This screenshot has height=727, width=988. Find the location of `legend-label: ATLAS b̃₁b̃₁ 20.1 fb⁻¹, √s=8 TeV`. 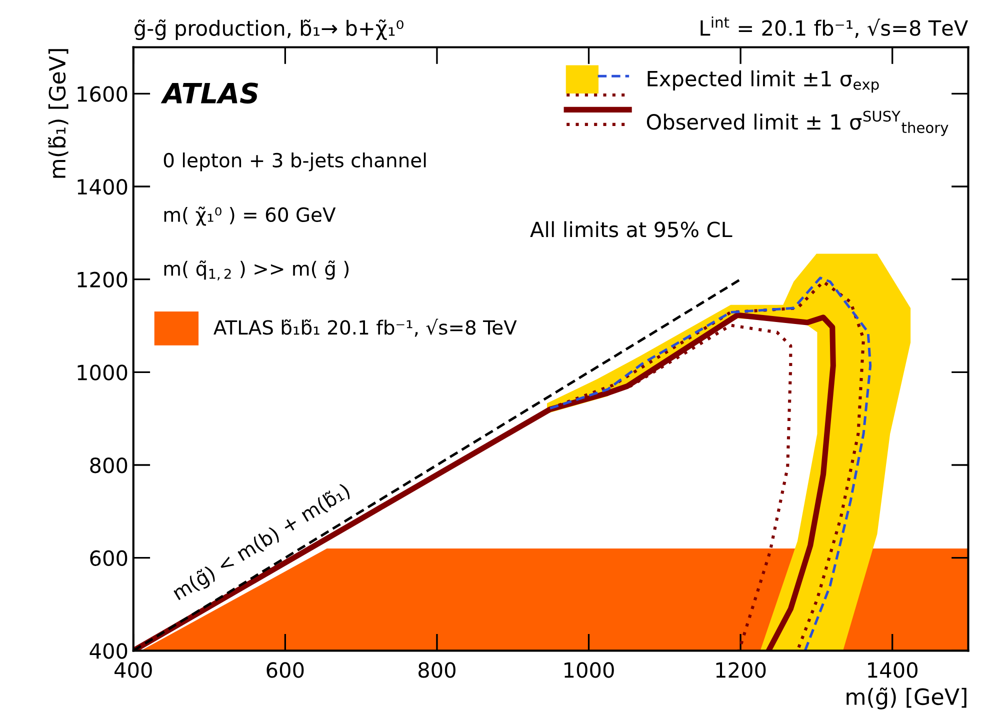

legend-label: ATLAS b̃₁b̃₁ 20.1 fb⁻¹, √s=8 TeV is located at coordinates (365, 327).